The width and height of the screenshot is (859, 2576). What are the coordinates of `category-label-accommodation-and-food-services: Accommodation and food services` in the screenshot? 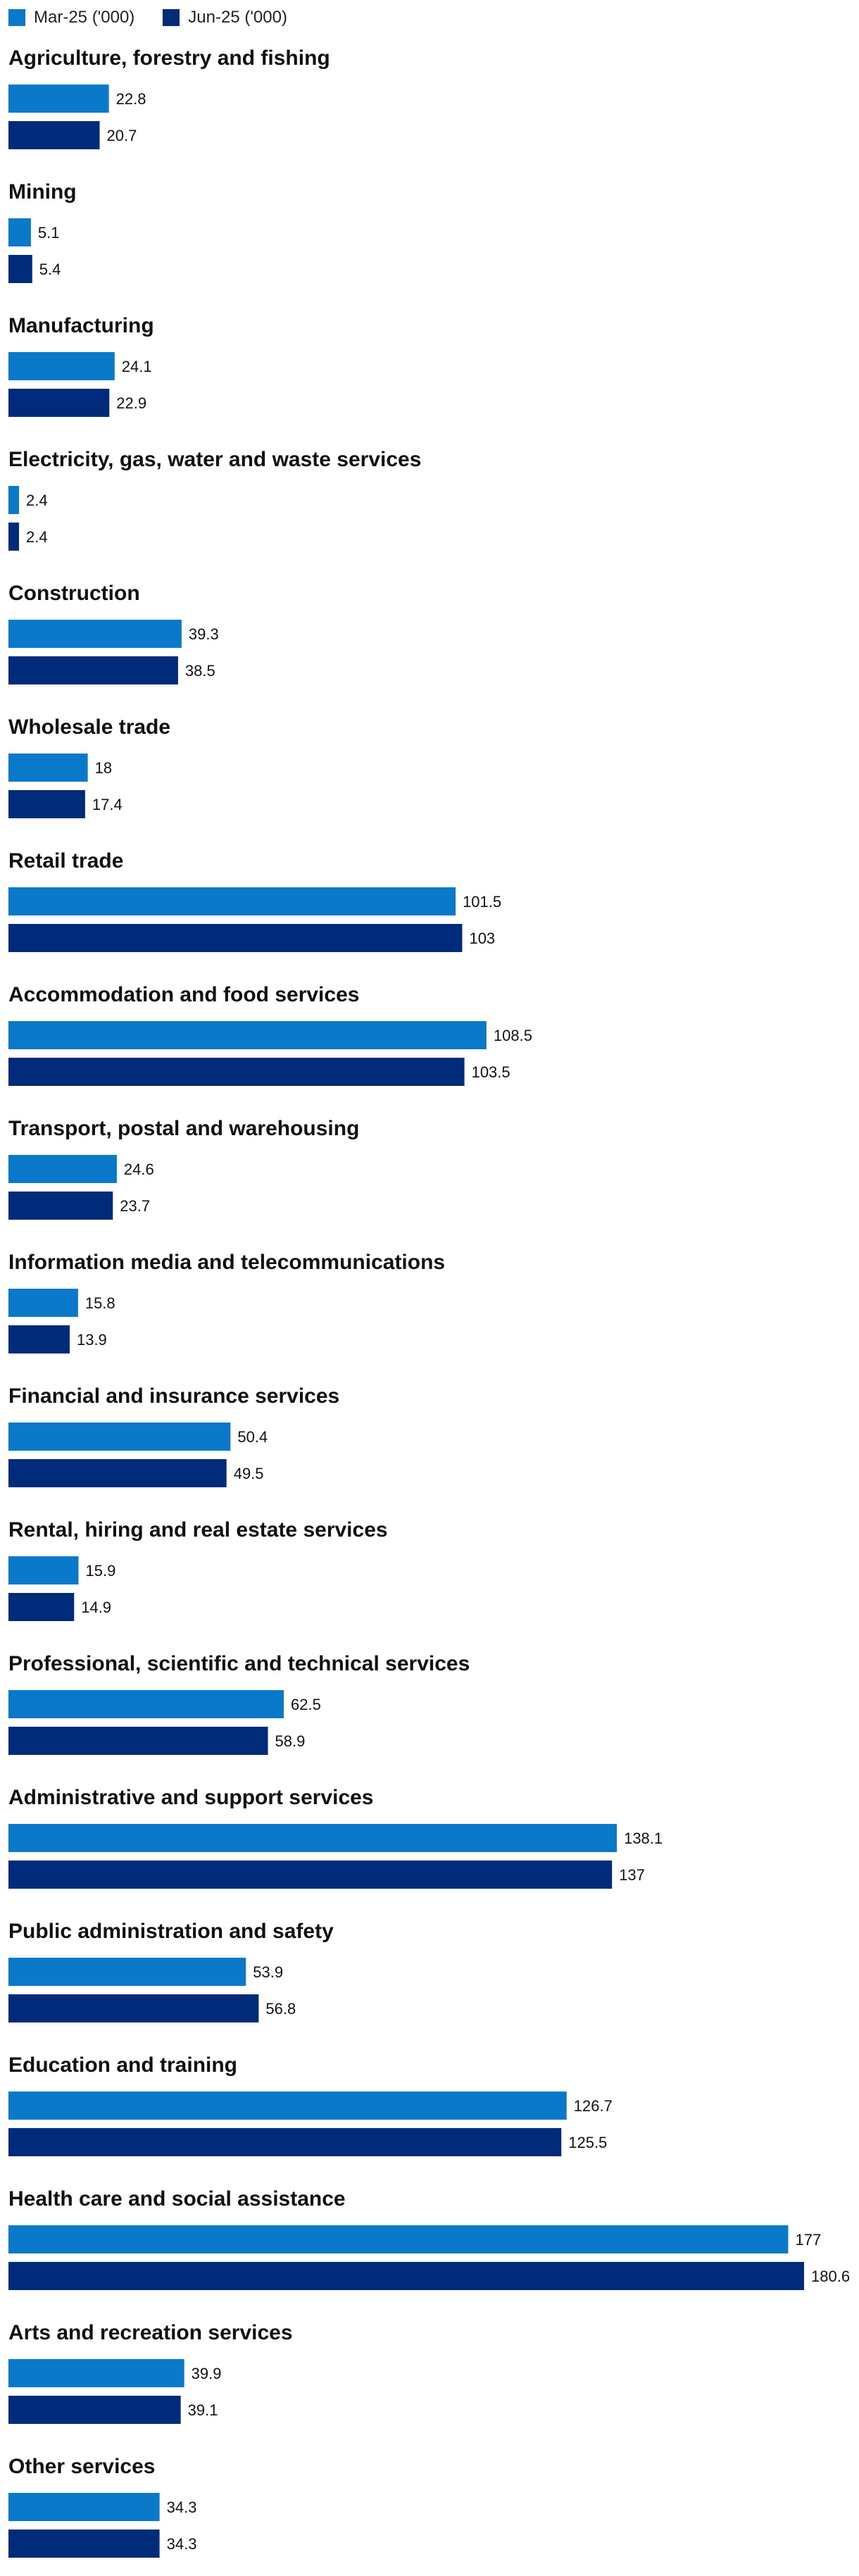 It's located at (184, 994).